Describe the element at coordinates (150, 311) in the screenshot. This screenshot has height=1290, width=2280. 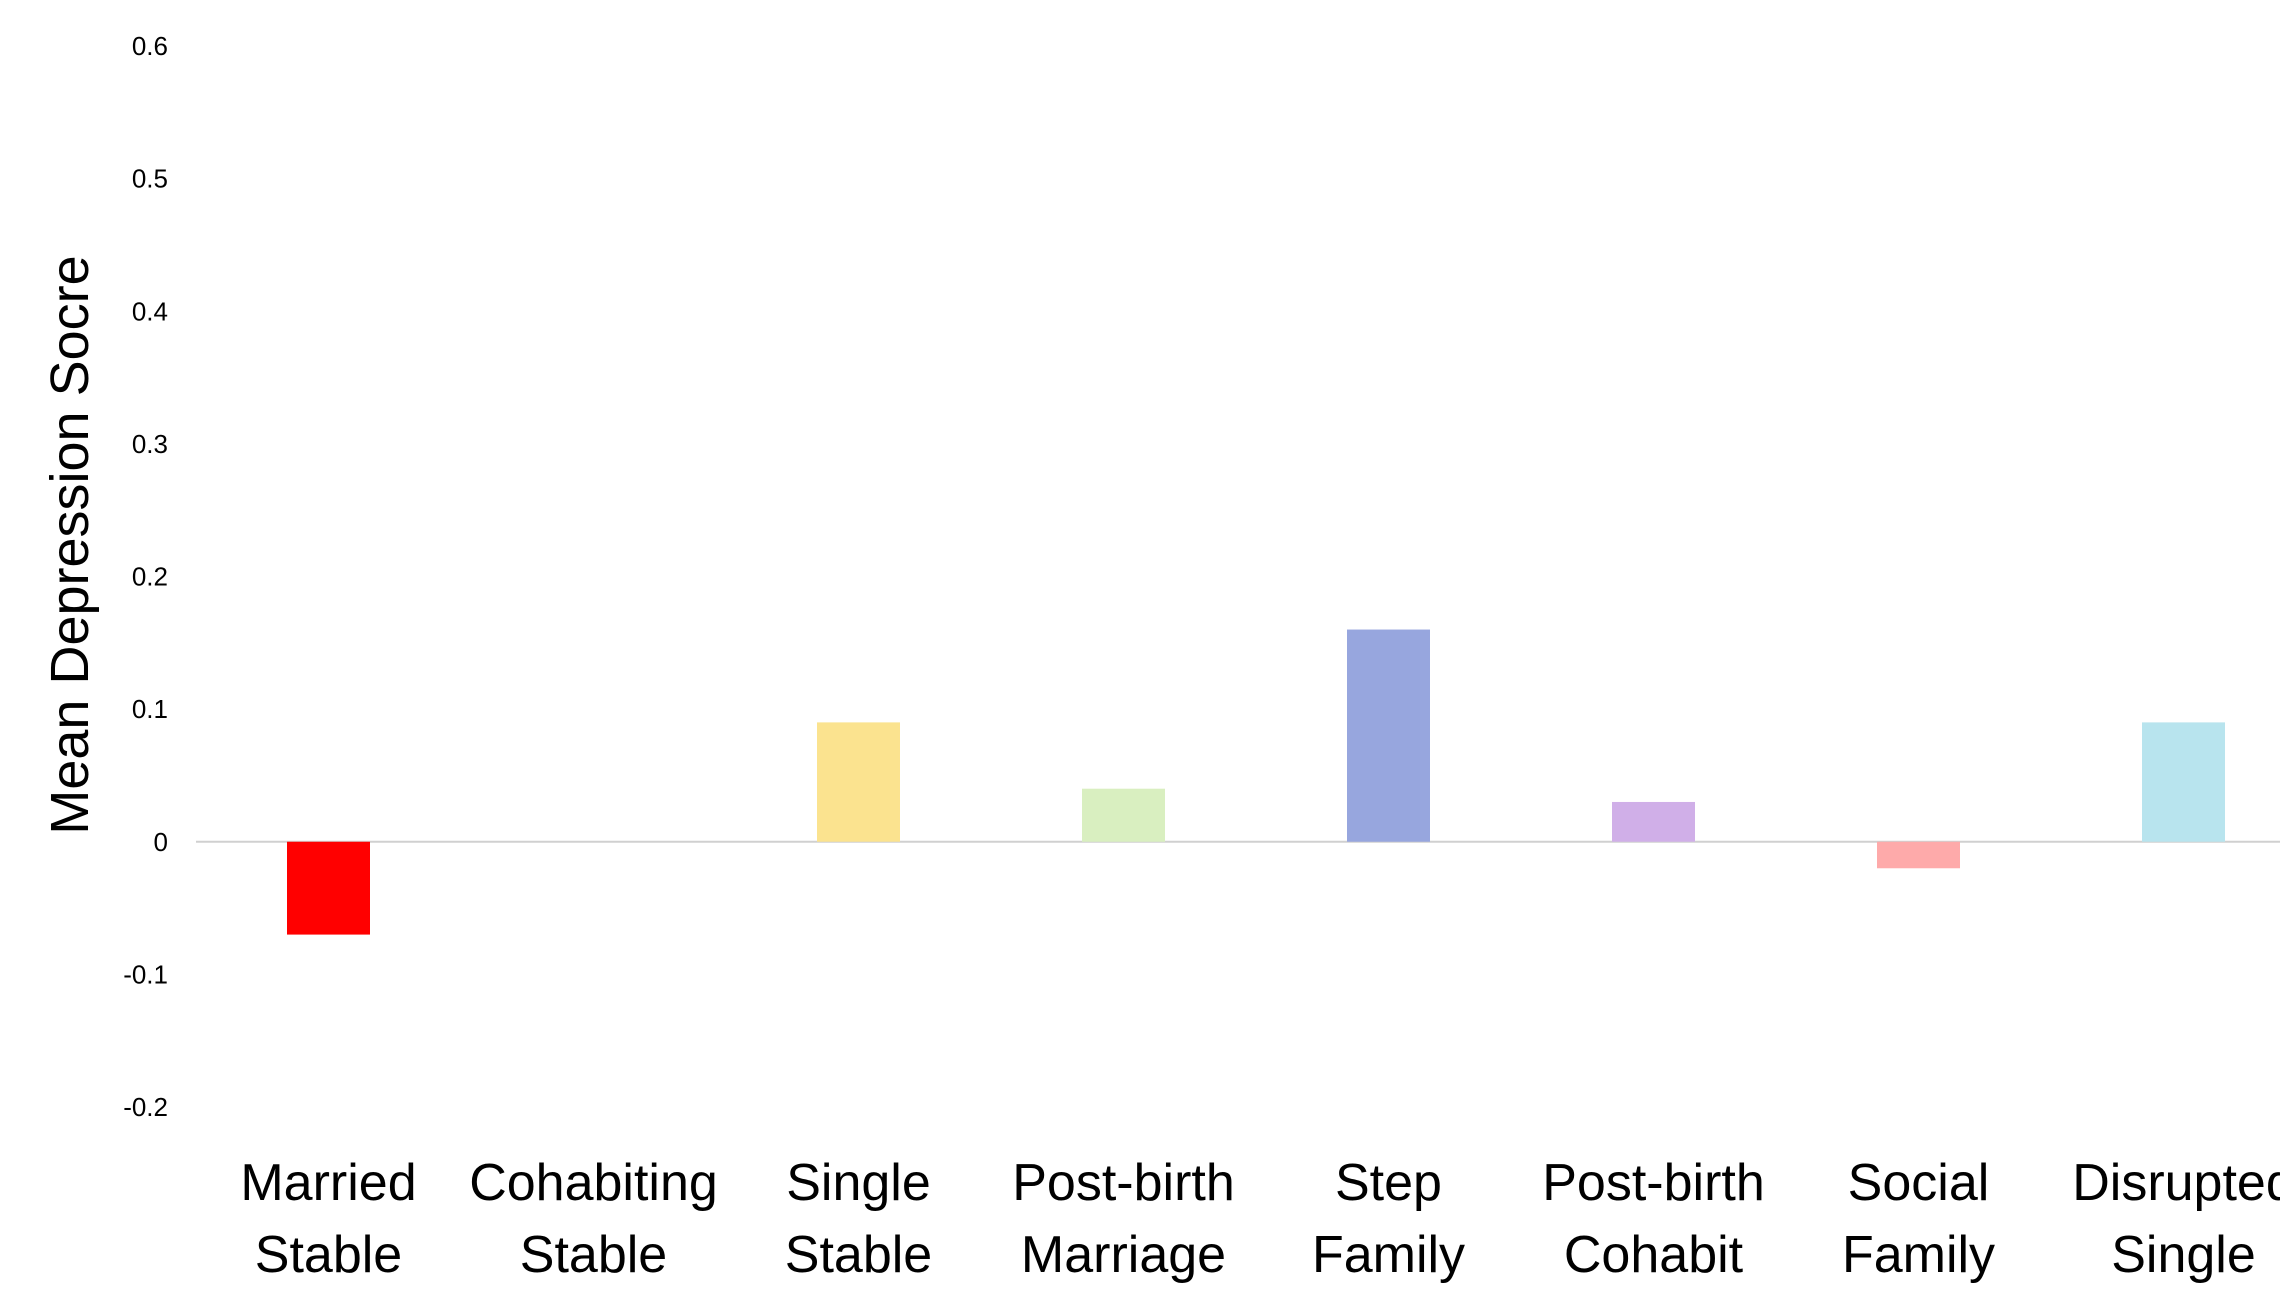
I see `y-tick-label: 0.4` at that location.